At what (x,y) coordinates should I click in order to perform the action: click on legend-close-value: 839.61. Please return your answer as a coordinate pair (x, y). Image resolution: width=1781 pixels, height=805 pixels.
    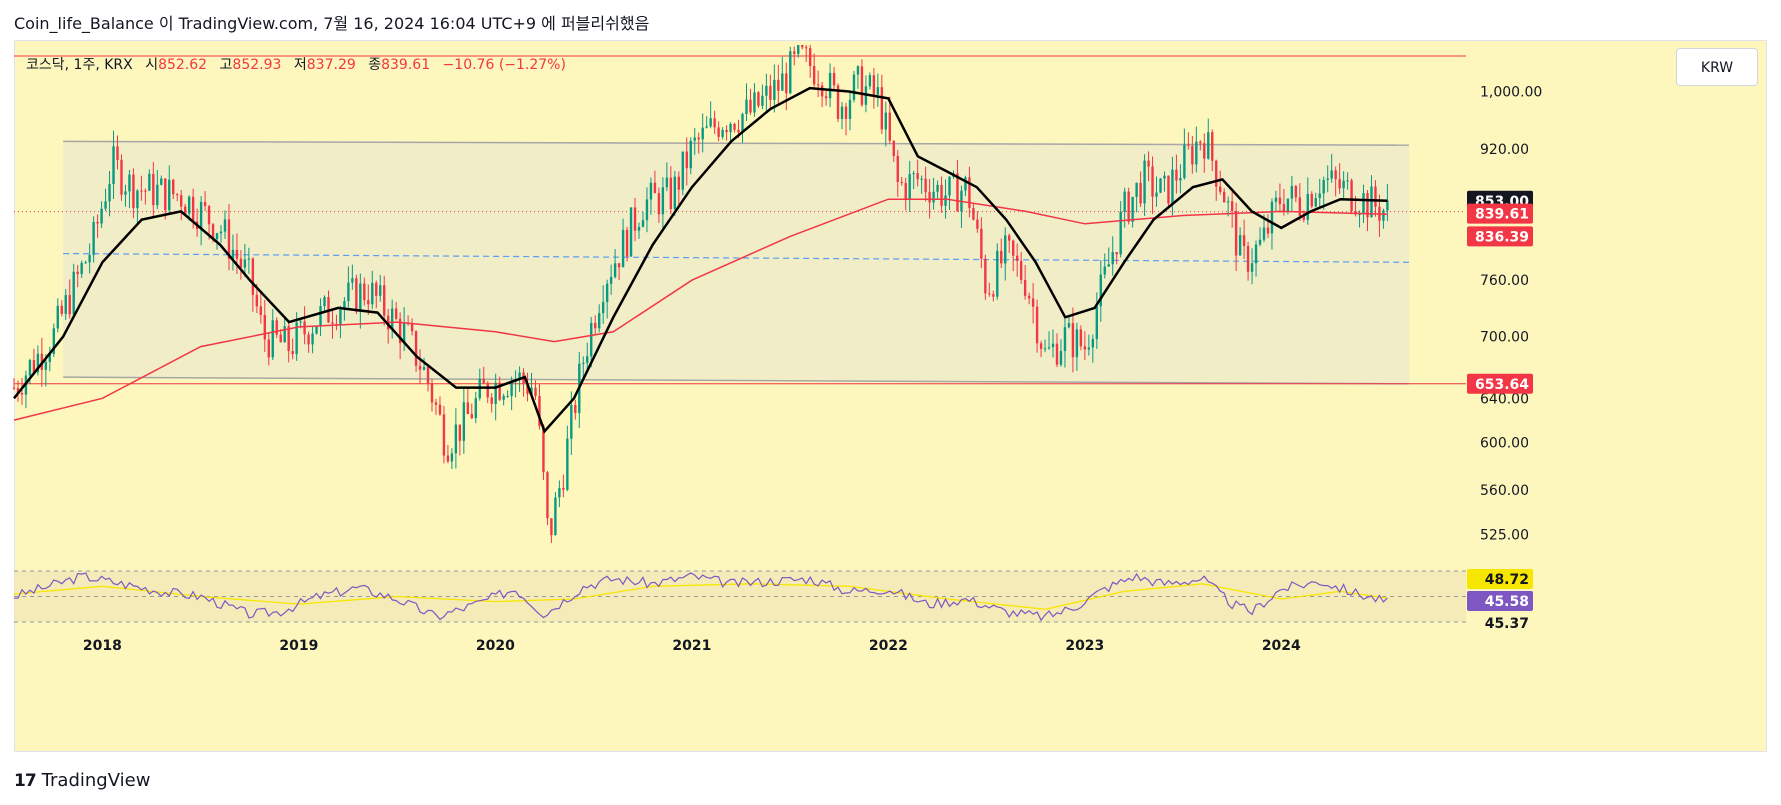
    Looking at the image, I should click on (406, 65).